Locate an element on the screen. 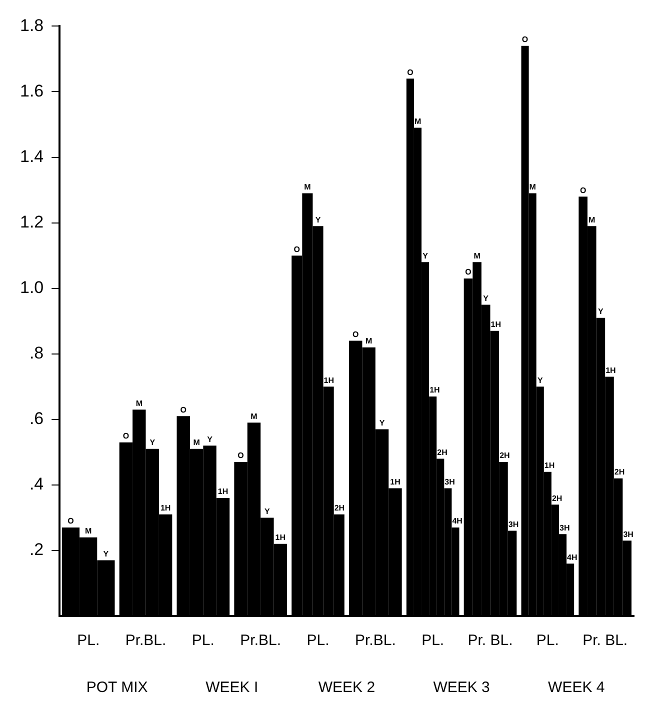 The height and width of the screenshot is (710, 652). text: WEEK 3 is located at coordinates (461, 687).